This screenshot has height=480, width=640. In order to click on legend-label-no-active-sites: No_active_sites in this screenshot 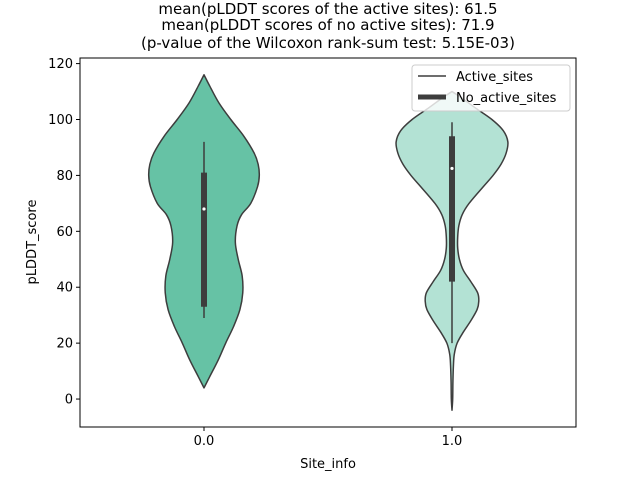, I will do `click(506, 98)`.